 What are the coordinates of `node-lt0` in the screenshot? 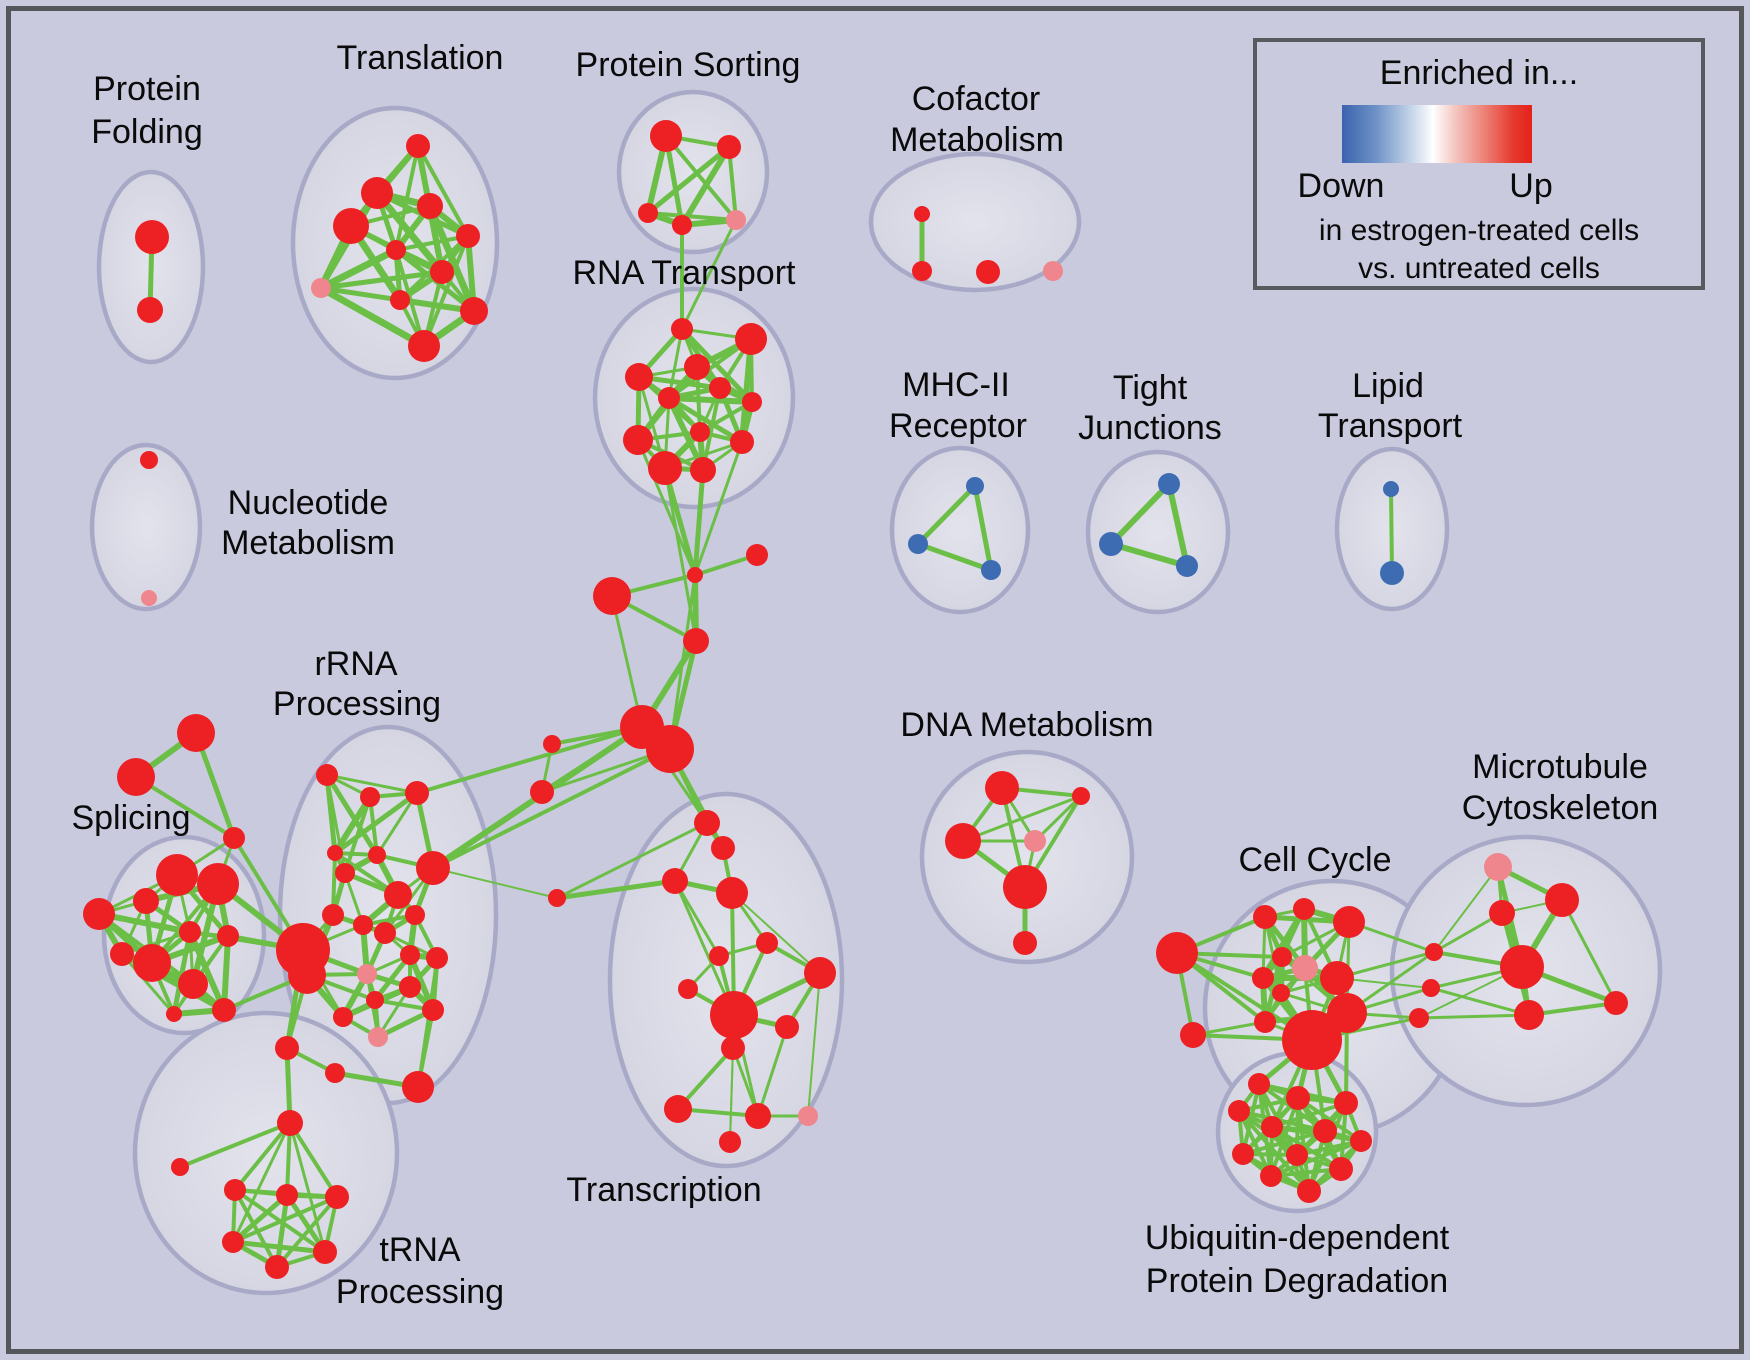 It's located at (1391, 489).